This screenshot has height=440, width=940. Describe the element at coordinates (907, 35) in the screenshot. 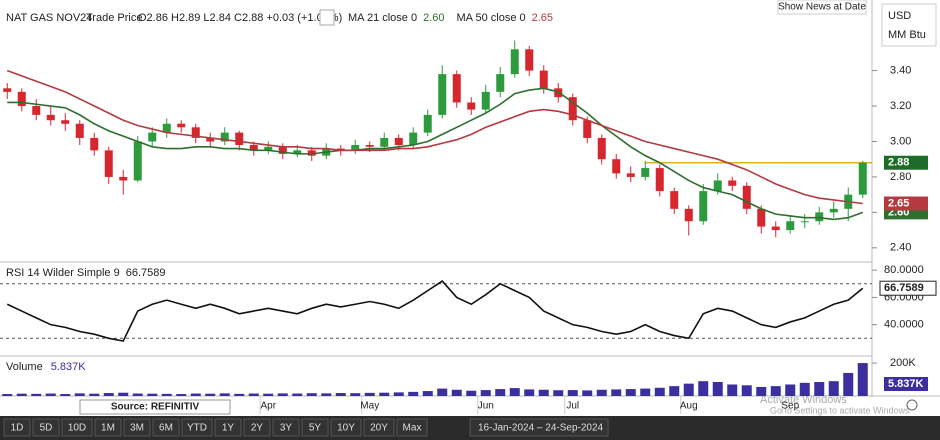

I see `unit: MM Btu` at that location.